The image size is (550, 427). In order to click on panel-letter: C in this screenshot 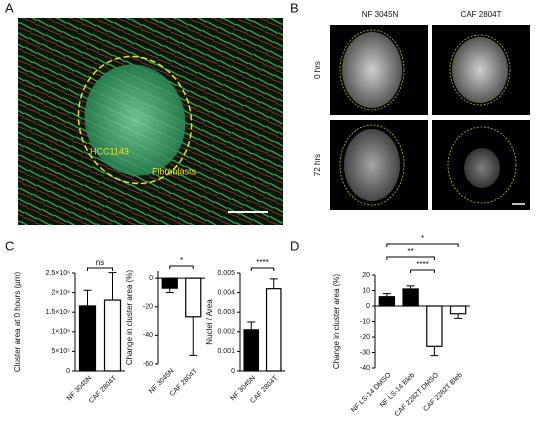, I will do `click(9, 245)`.